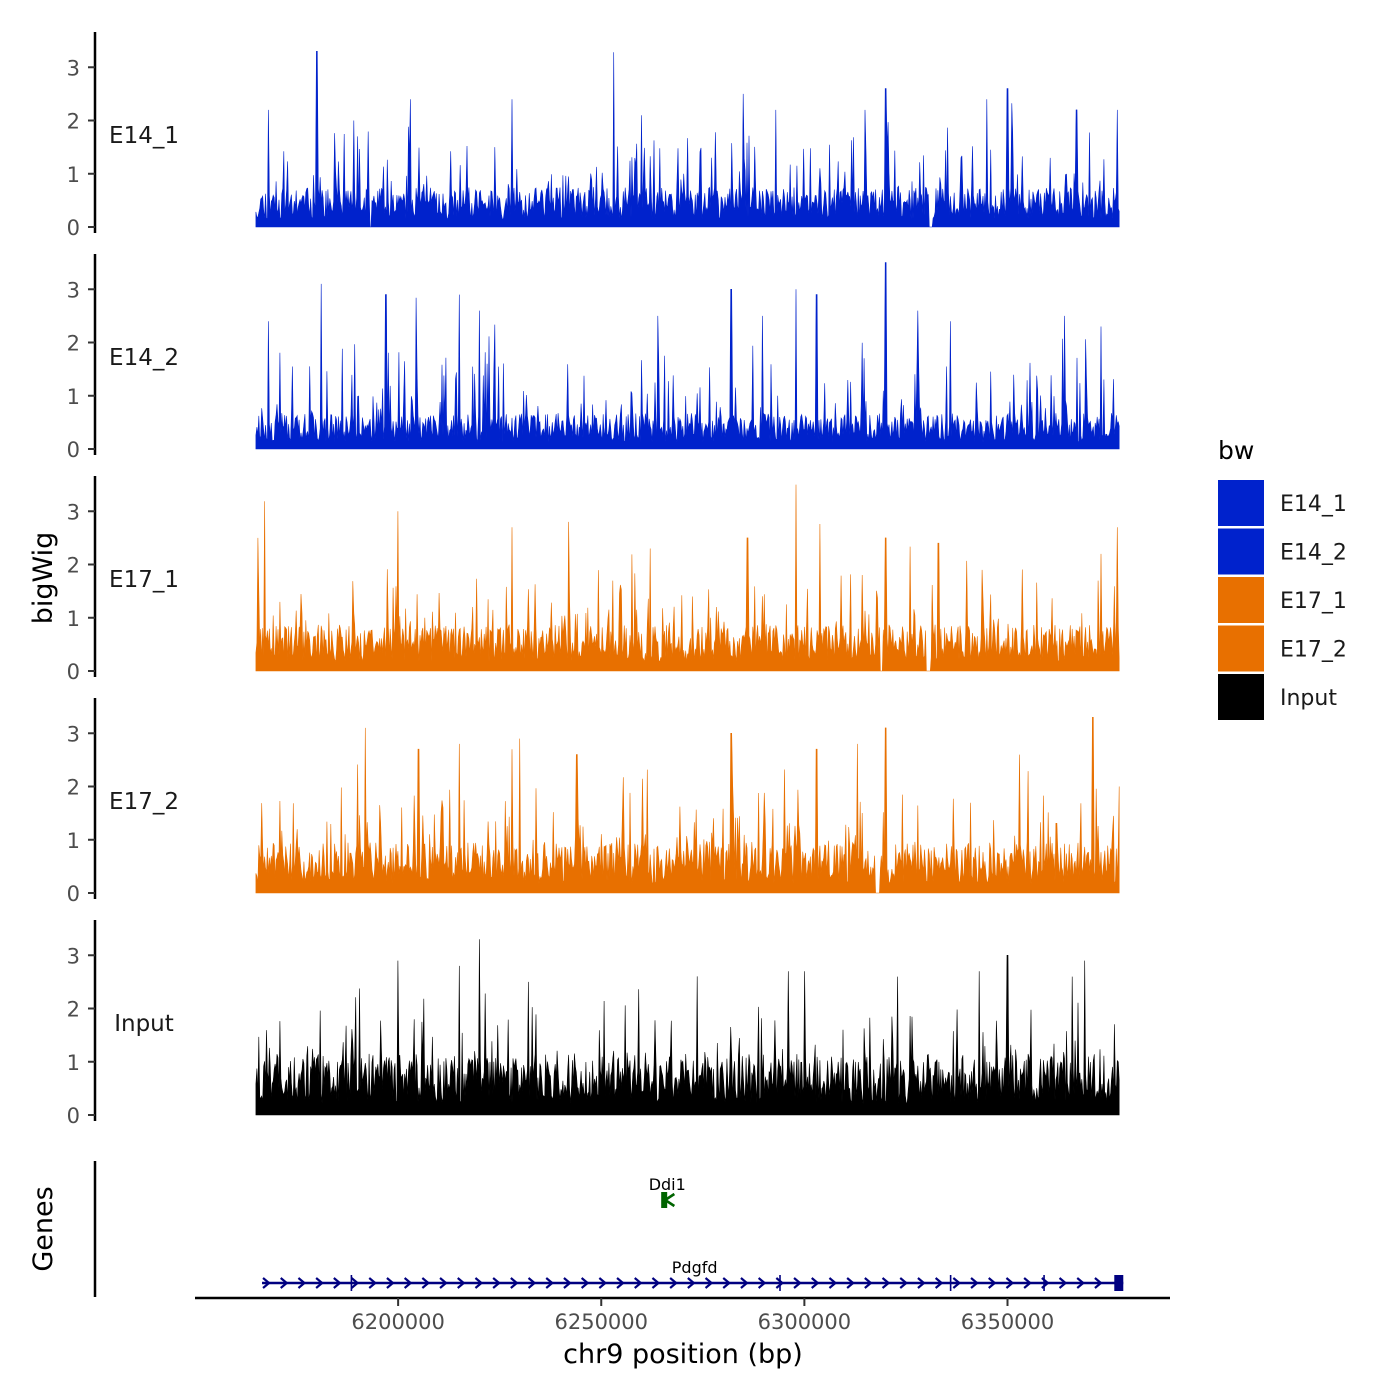 This screenshot has height=1400, width=1400. Describe the element at coordinates (43, 1228) in the screenshot. I see `gene-track-label: Genes` at that location.